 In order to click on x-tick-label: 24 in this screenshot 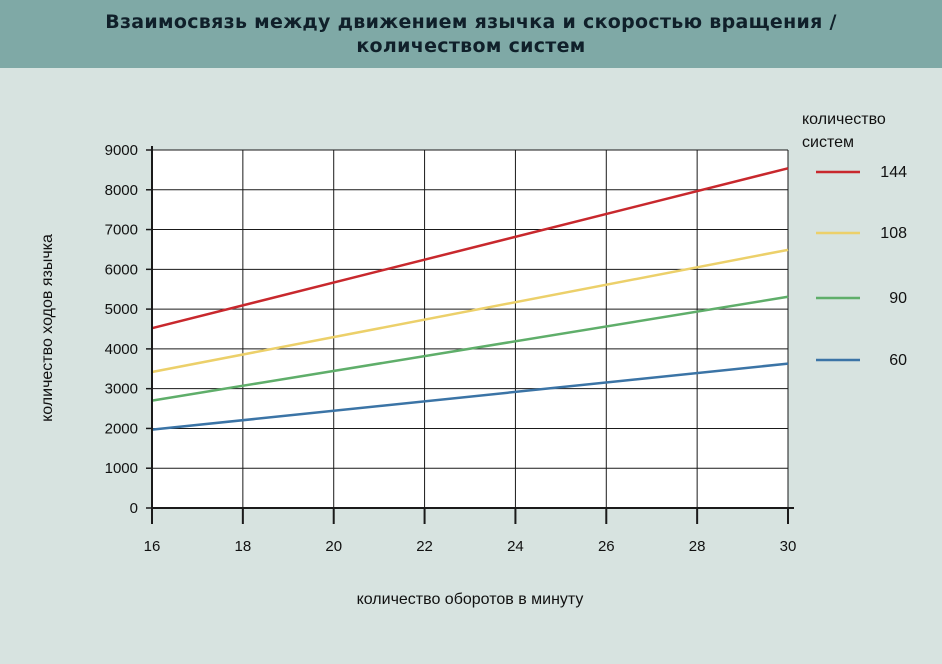, I will do `click(515, 546)`.